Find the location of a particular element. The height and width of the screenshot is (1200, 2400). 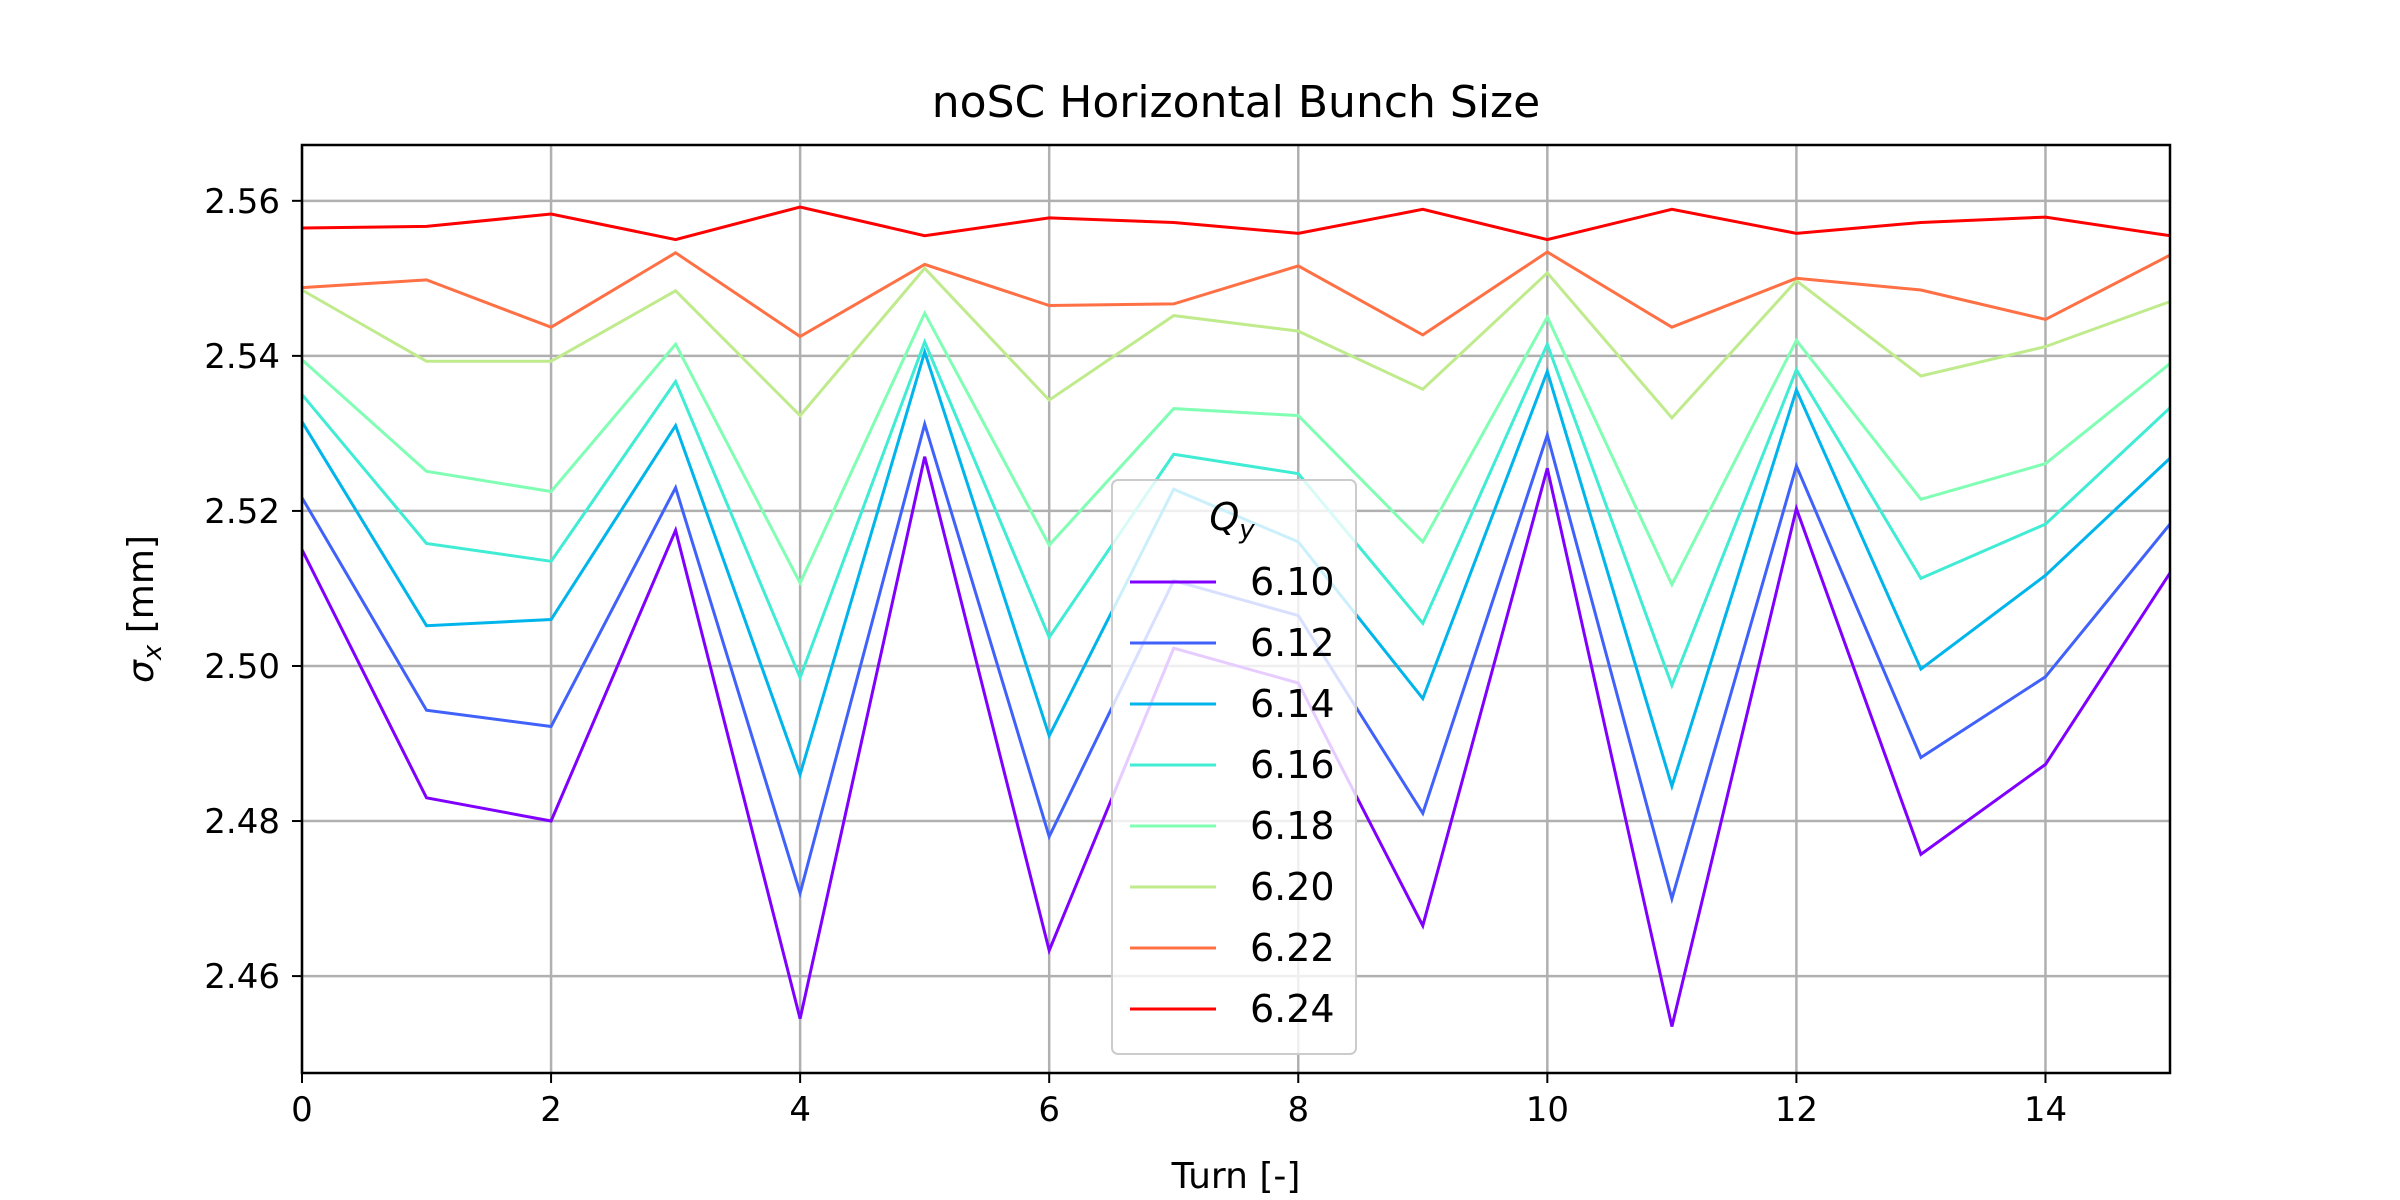

y-tick-label: 2.54 is located at coordinates (242, 357).